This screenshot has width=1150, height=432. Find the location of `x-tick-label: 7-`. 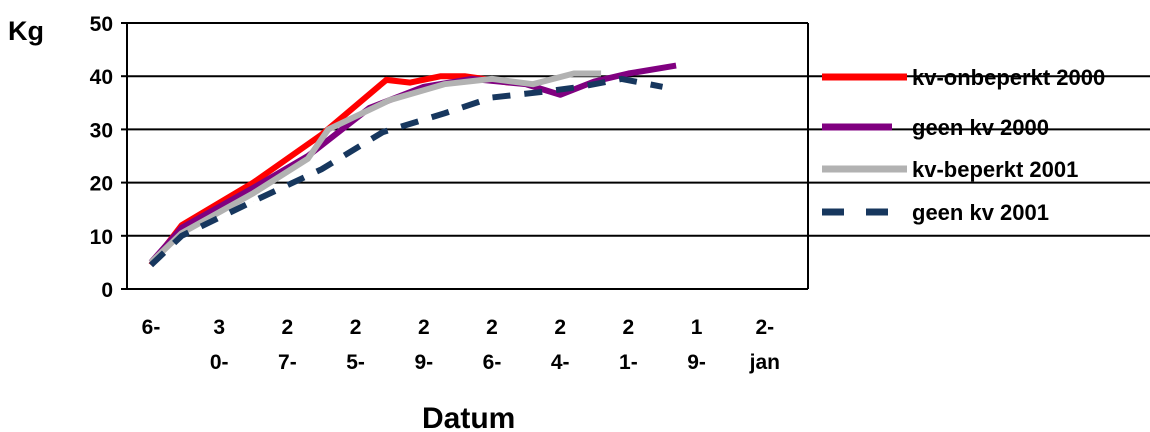

x-tick-label: 7- is located at coordinates (287, 362).